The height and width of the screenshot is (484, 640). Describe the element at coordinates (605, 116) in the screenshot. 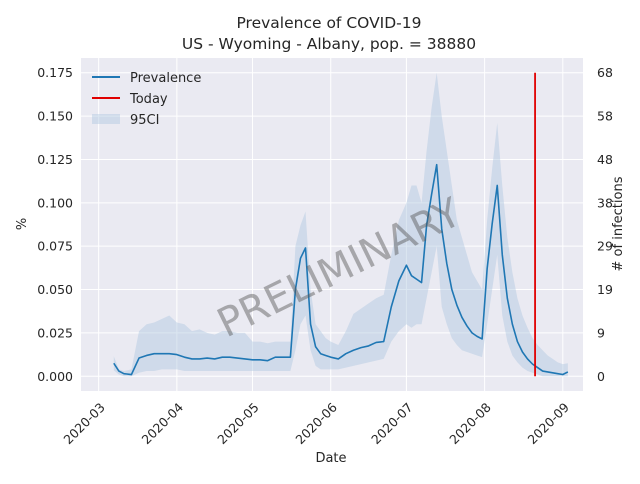

I see `right-tick-label-6: 58` at that location.